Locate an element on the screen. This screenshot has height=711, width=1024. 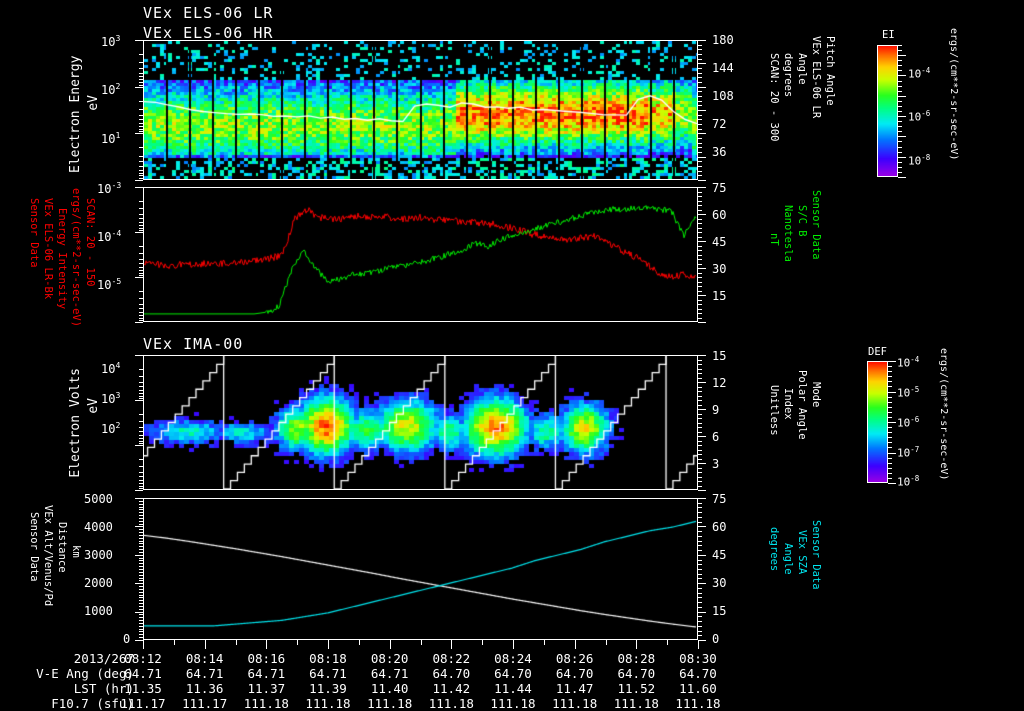
colorbar-ei-tick-0: 10⁻⁴ is located at coordinates (919, 73).